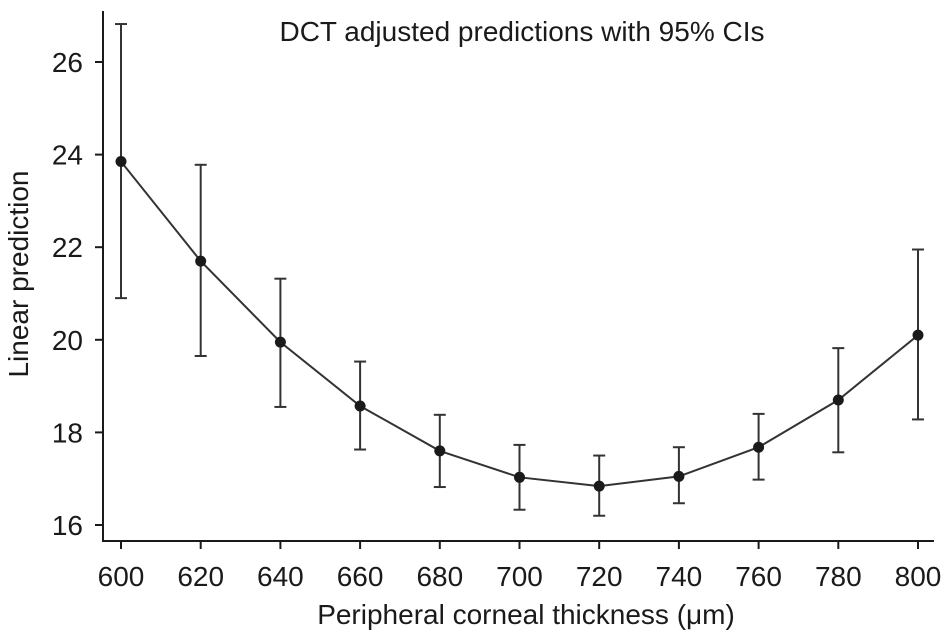  I want to click on x-tick-label: 740, so click(679, 576).